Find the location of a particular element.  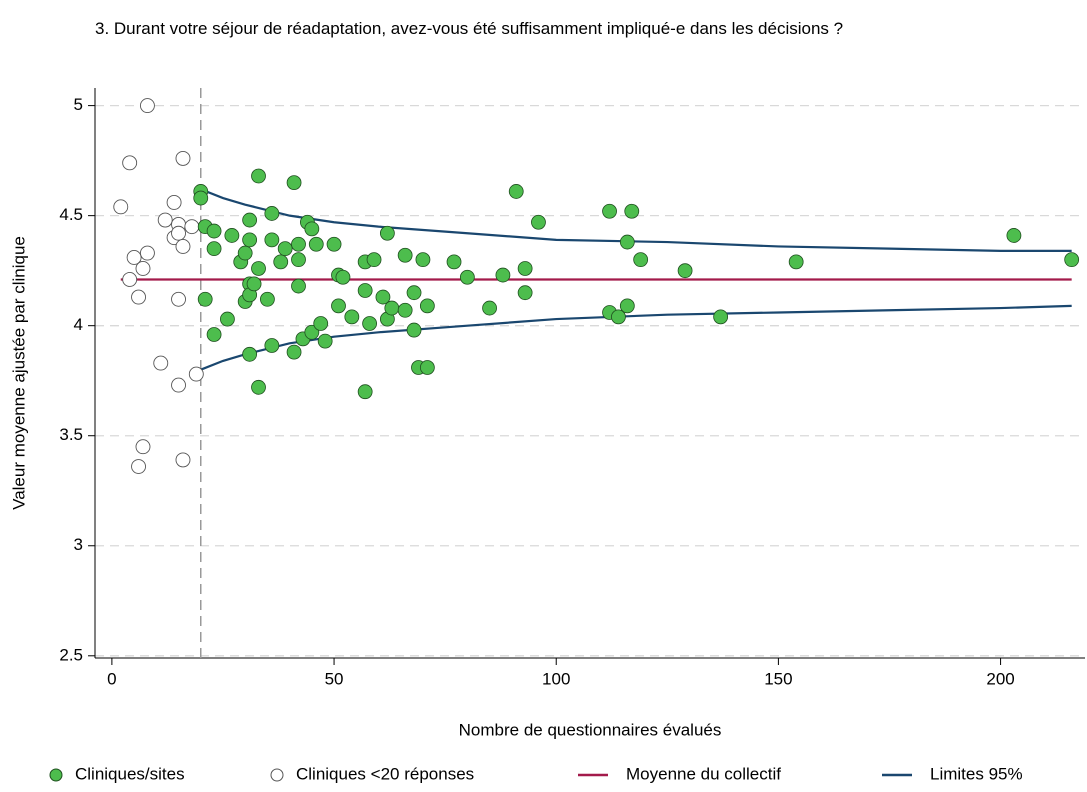

x-tick-label: 0 is located at coordinates (111, 678).